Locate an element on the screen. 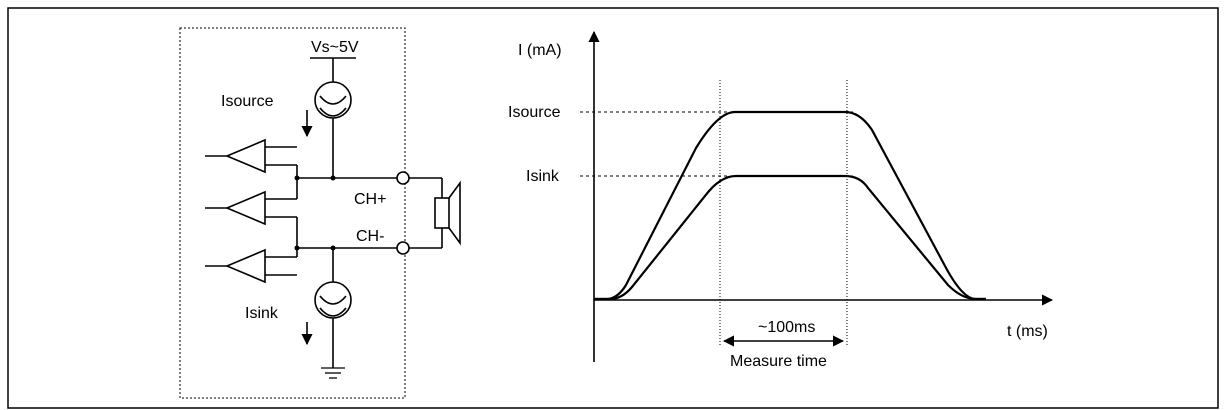 This screenshot has width=1225, height=410. isink-circuit-label: Isink is located at coordinates (262, 313).